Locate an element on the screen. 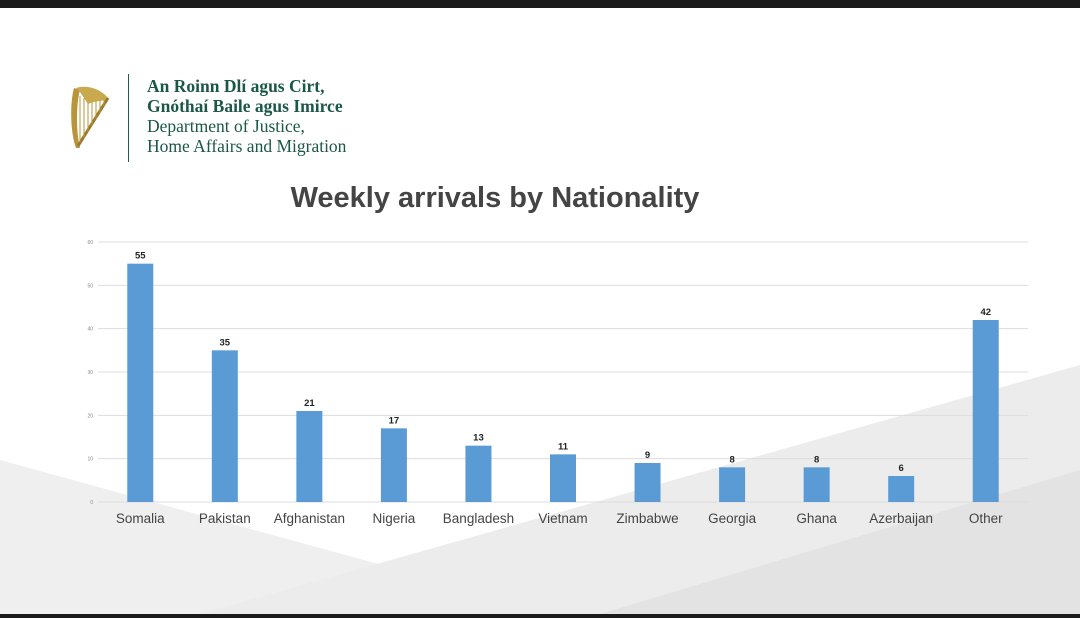 The height and width of the screenshot is (618, 1080). x-tick-label: Georgia is located at coordinates (732, 518).